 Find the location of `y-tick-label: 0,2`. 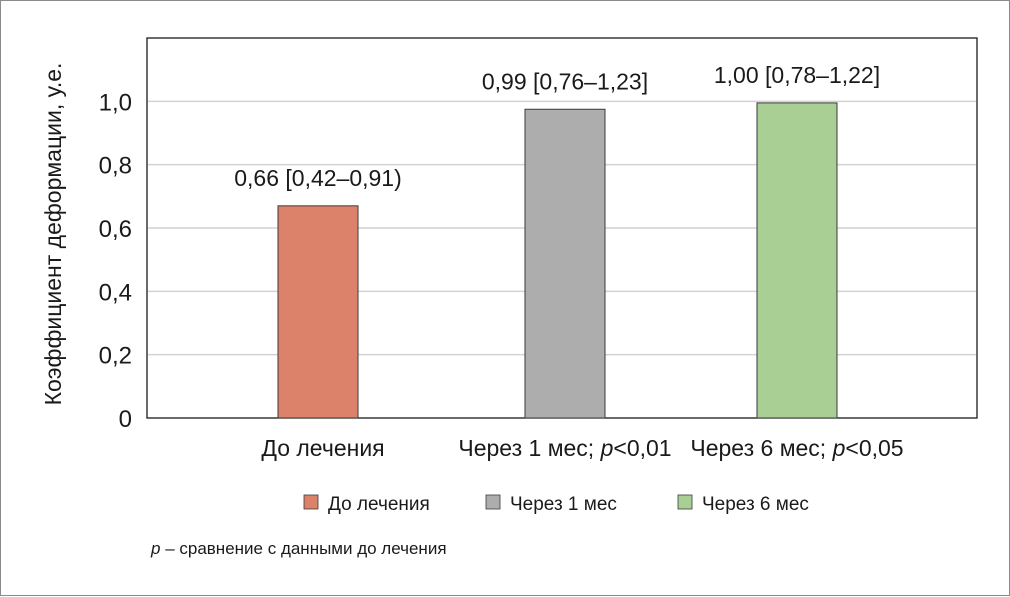

y-tick-label: 0,2 is located at coordinates (115, 356).